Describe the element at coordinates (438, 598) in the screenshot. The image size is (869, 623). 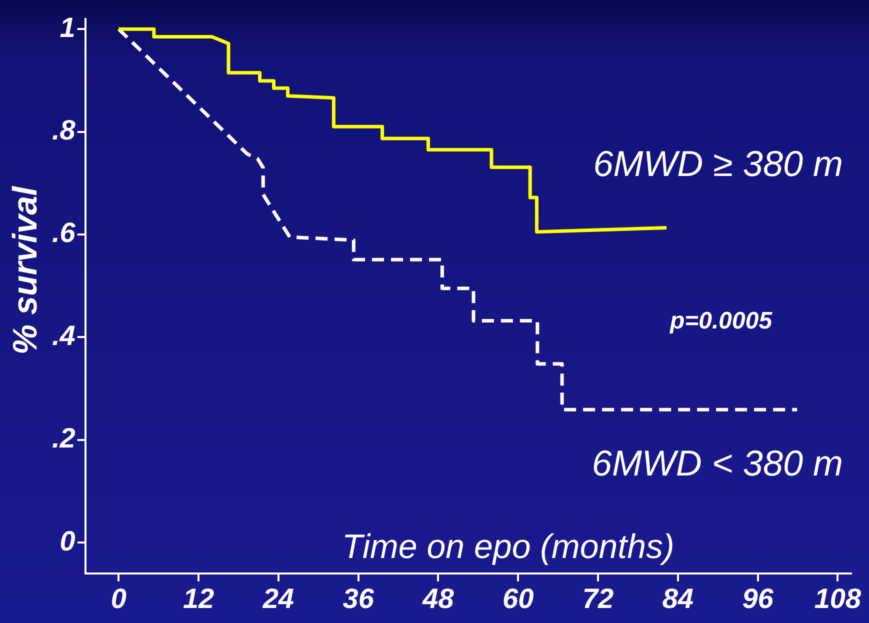
I see `x-tick-label: 48` at that location.